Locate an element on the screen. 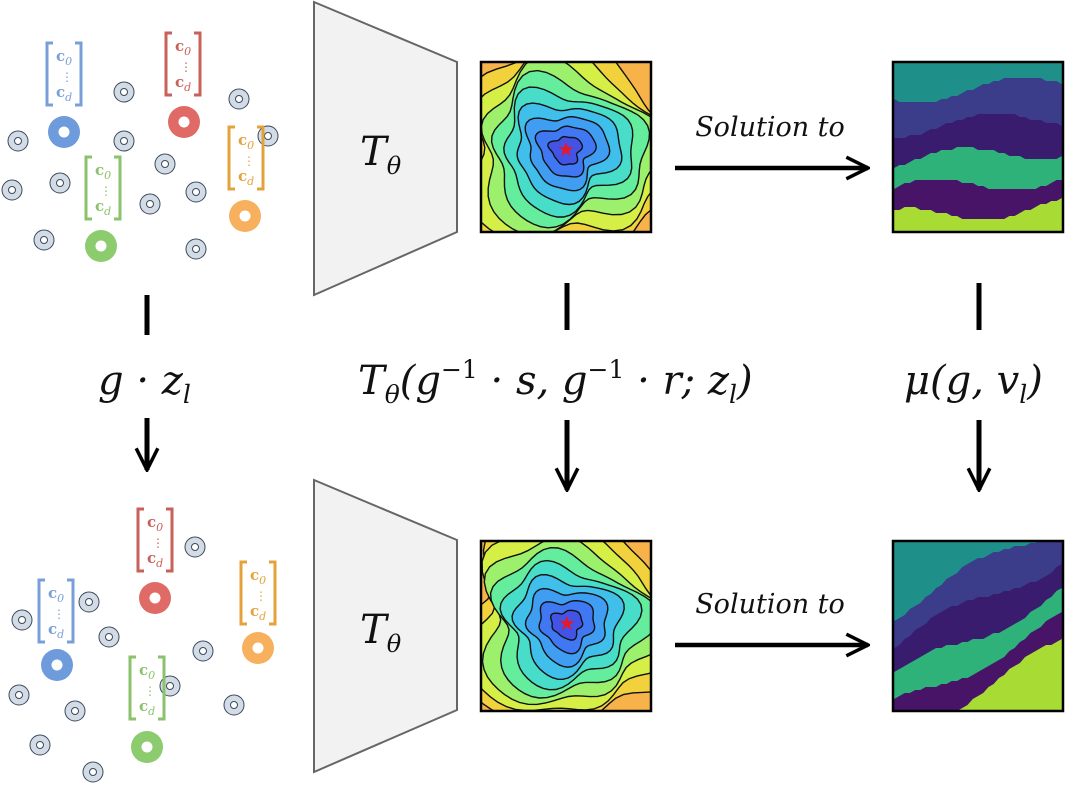  label-transformed-encoder: Tθ(g−1 · s, g−1 · r; zl) is located at coordinates (555, 382).